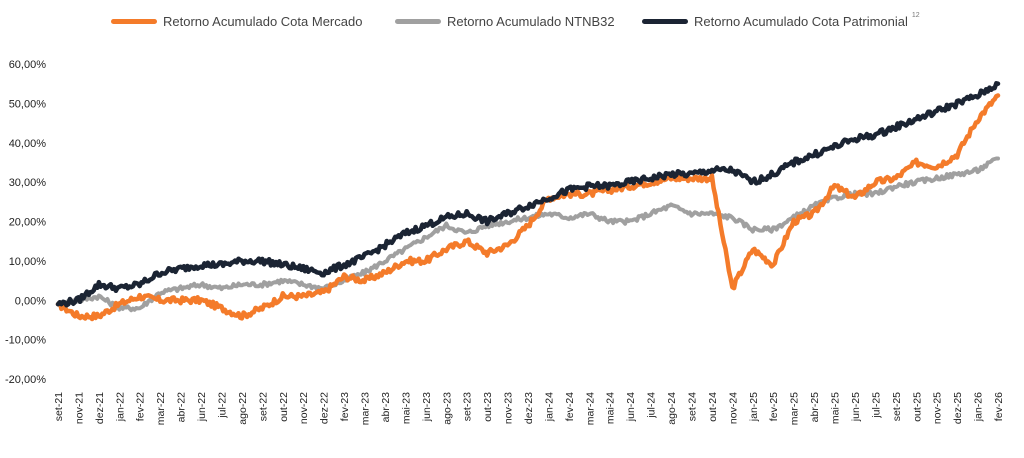  I want to click on legend-label-ntnb32: Retorno Acumulado NTNB32, so click(531, 21).